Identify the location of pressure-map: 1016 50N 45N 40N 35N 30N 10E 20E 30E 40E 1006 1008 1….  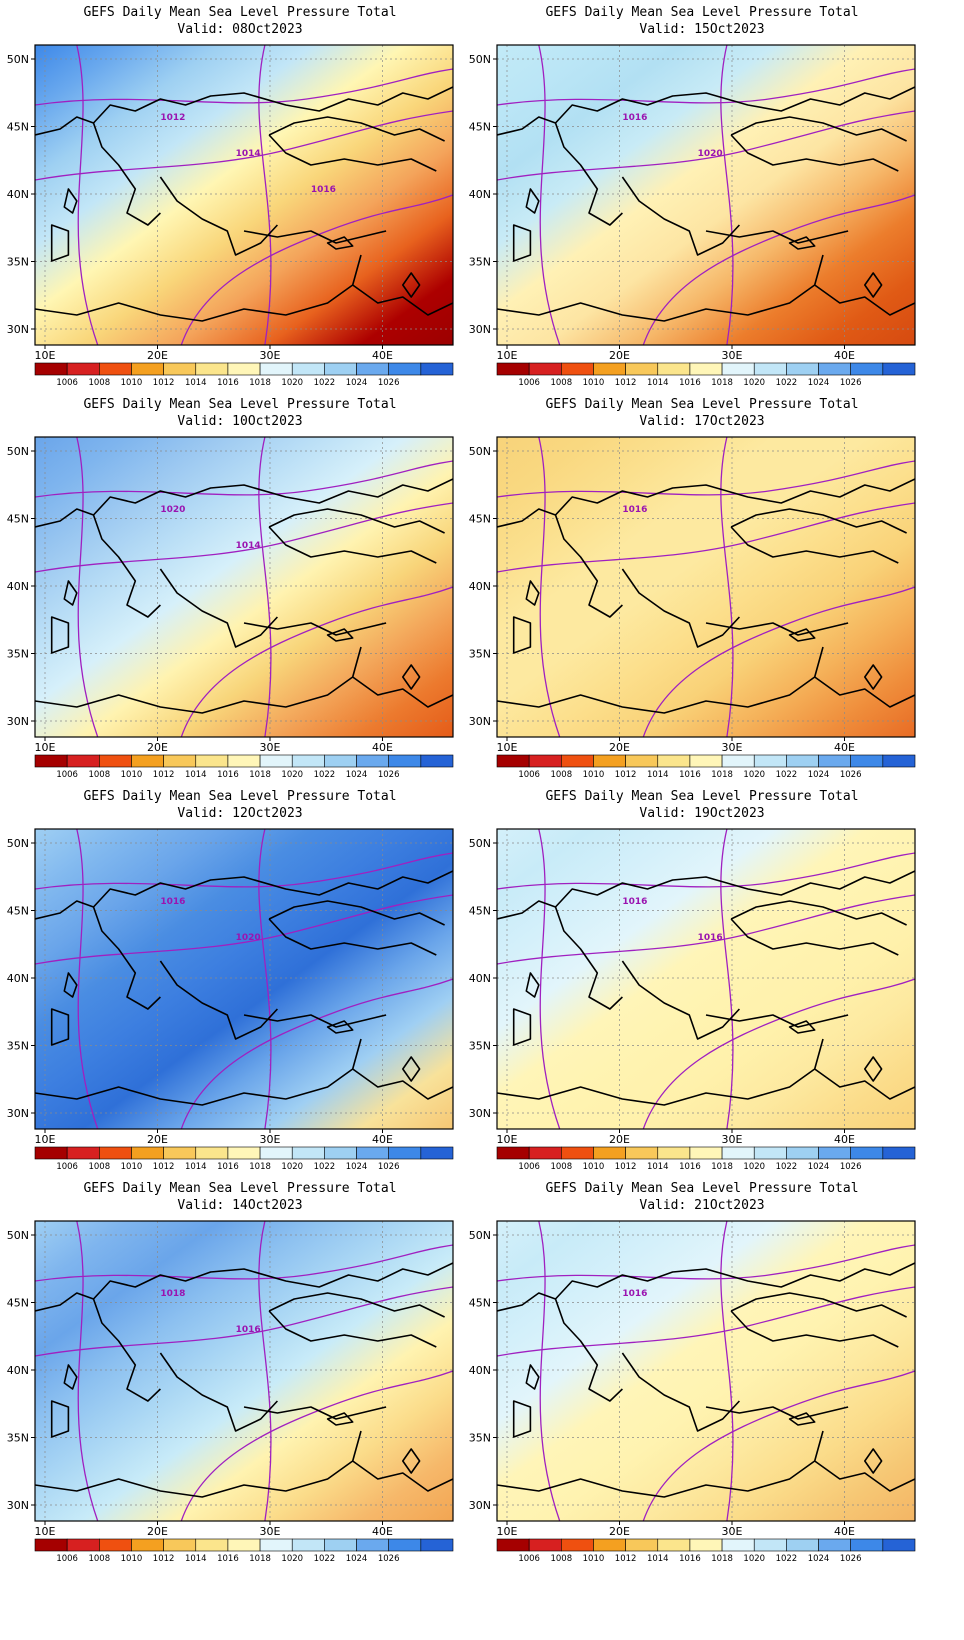
(692, 608).